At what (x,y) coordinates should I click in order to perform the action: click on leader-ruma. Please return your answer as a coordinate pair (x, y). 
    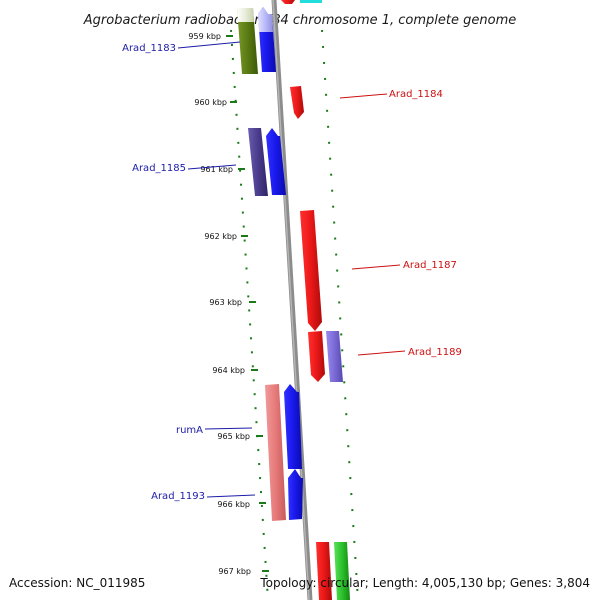
    Looking at the image, I should click on (228, 428).